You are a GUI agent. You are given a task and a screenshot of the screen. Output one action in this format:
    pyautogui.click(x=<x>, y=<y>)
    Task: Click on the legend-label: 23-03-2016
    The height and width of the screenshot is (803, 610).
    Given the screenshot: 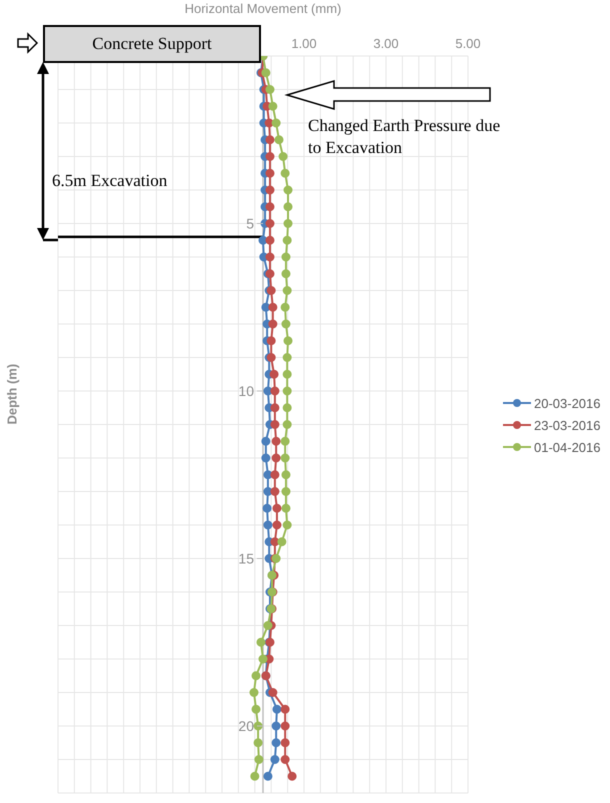 What is the action you would take?
    pyautogui.click(x=567, y=425)
    